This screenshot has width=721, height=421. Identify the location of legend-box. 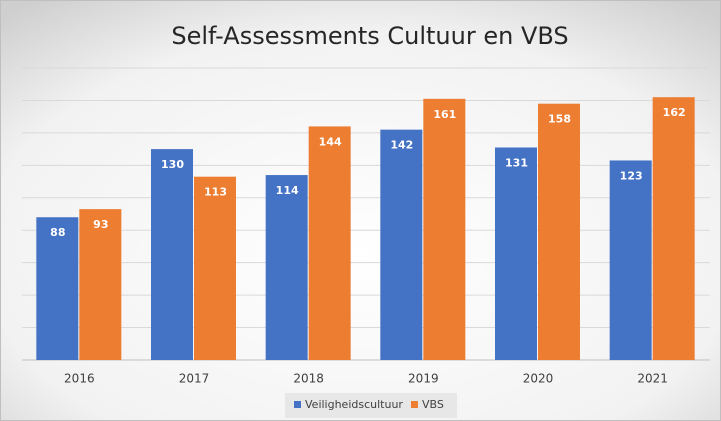
(371, 405).